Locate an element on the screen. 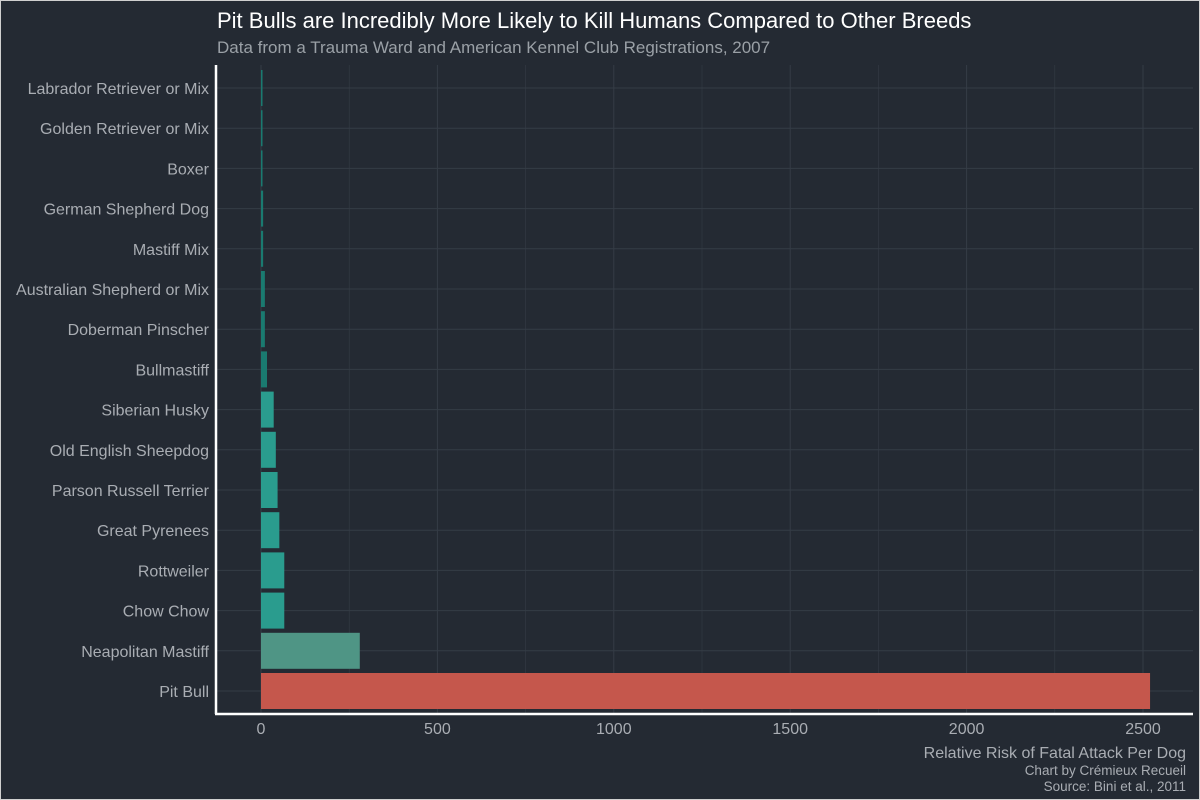 The image size is (1200, 800). category-label: Pit Bull is located at coordinates (184, 692).